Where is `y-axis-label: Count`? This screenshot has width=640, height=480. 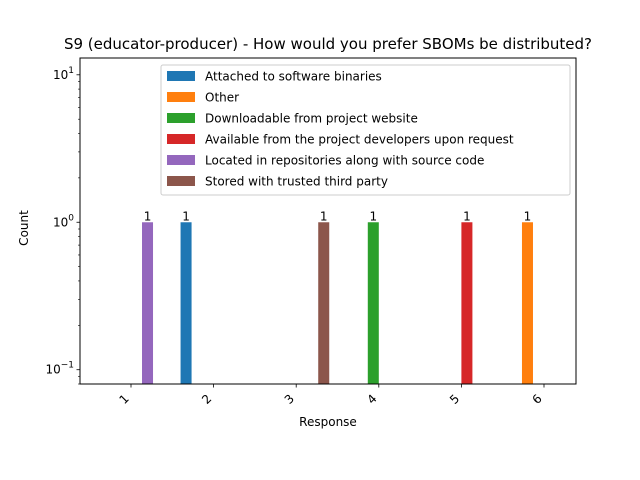
y-axis-label: Count is located at coordinates (24, 228).